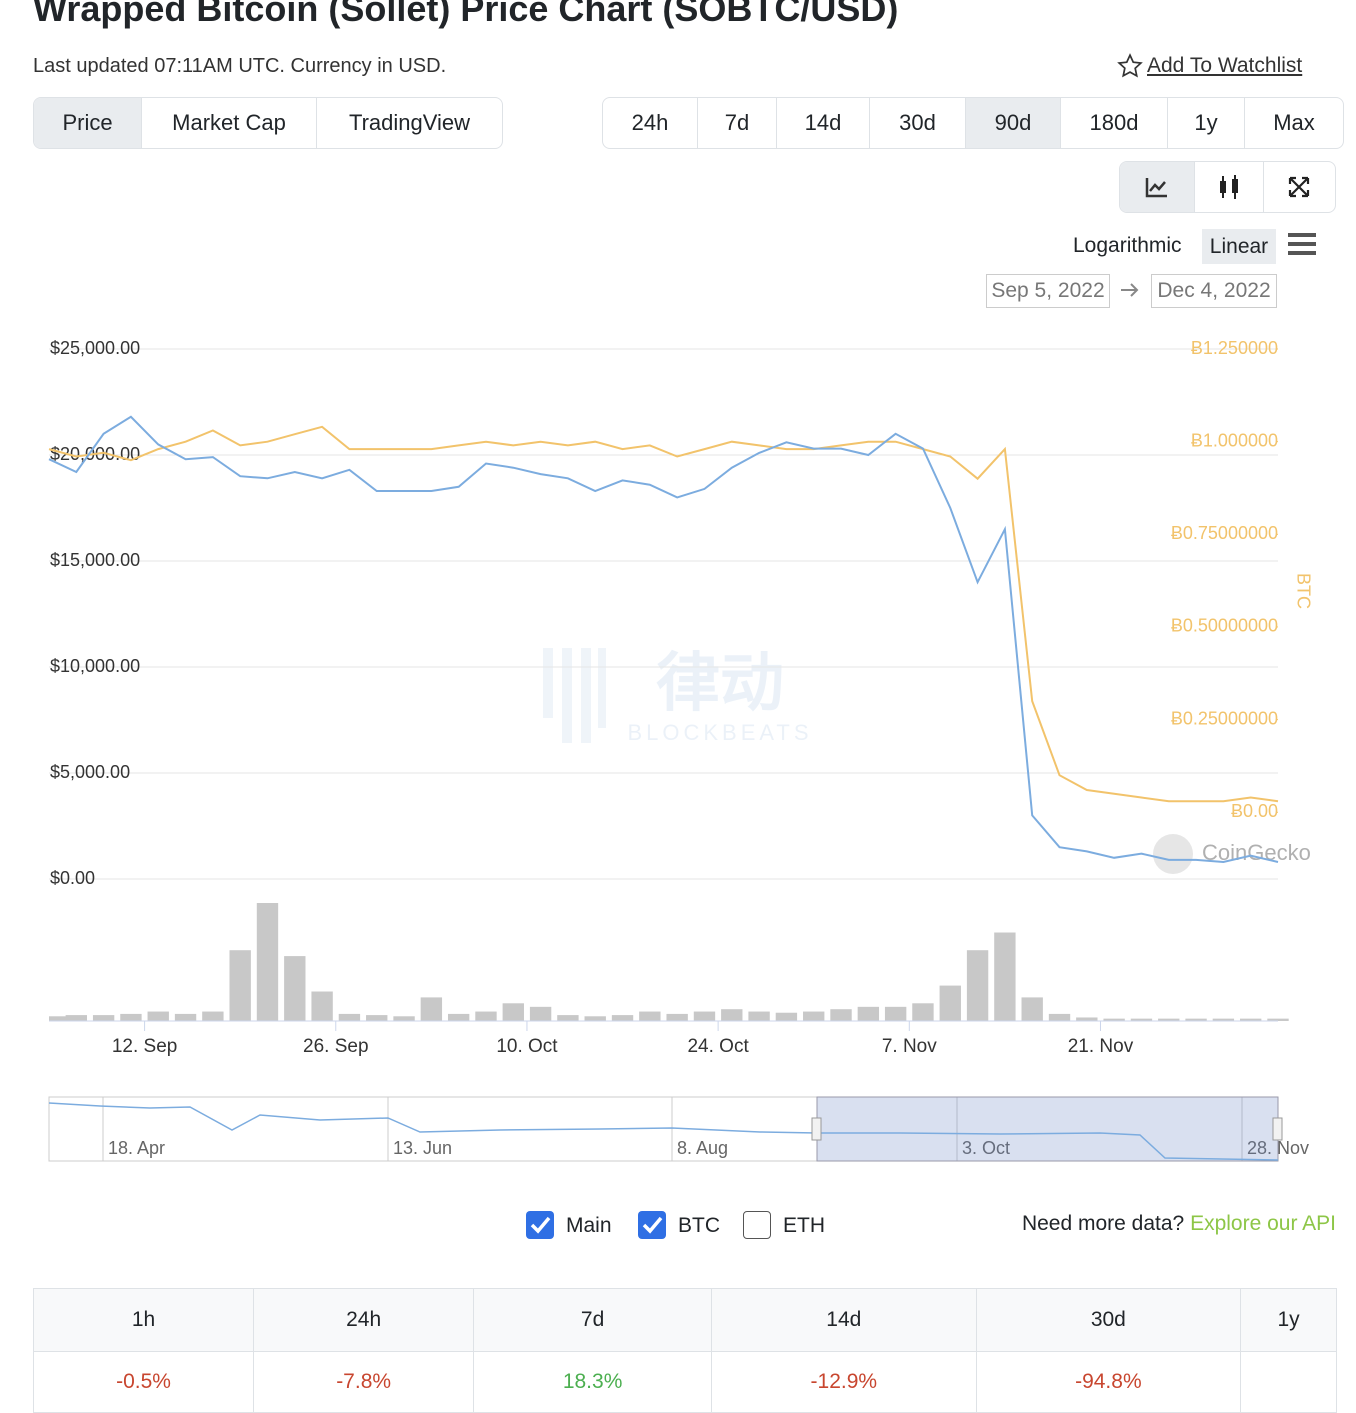 This screenshot has width=1356, height=1413. Describe the element at coordinates (663, 1131) in the screenshot. I see `navigator-line` at that location.